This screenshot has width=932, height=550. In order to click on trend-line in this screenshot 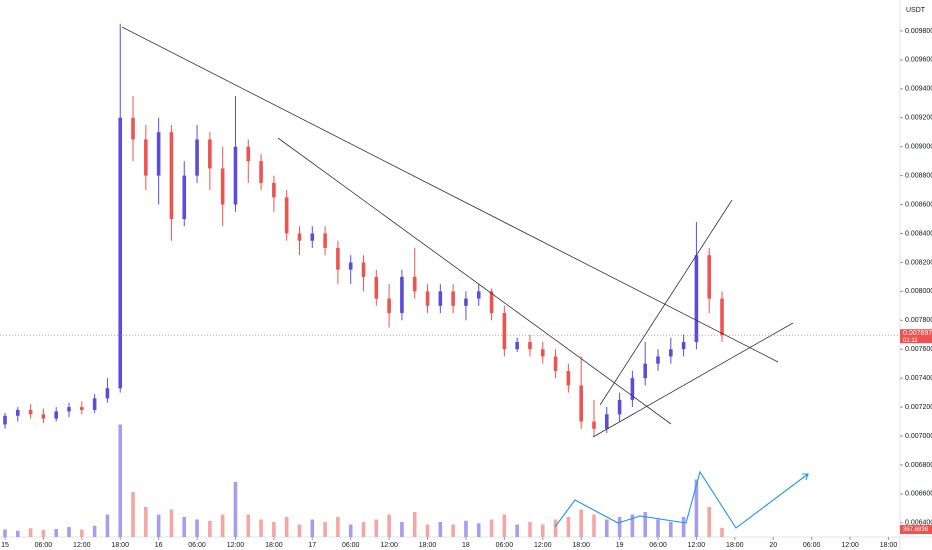, I will do `click(693, 380)`.